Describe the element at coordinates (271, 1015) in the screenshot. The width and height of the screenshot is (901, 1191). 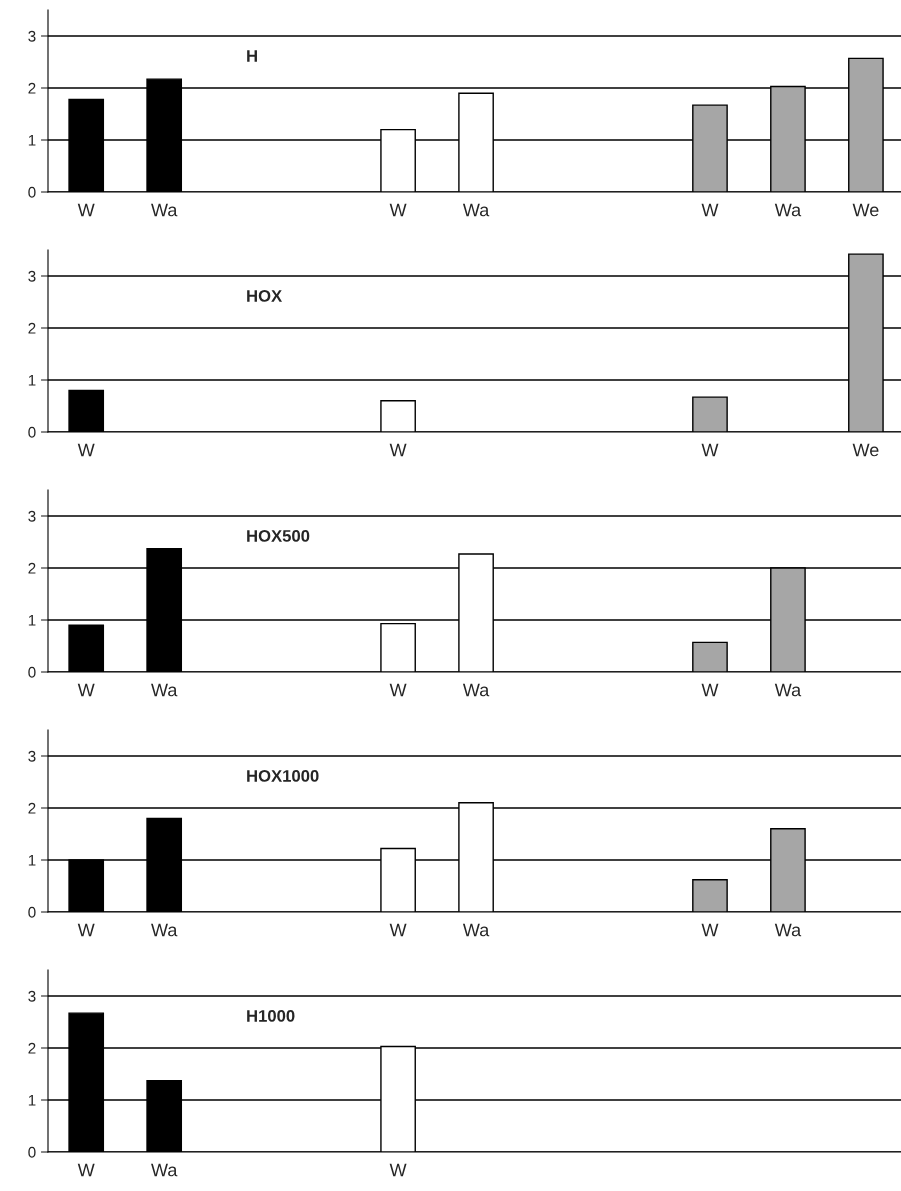
I see `text: H1000` at that location.